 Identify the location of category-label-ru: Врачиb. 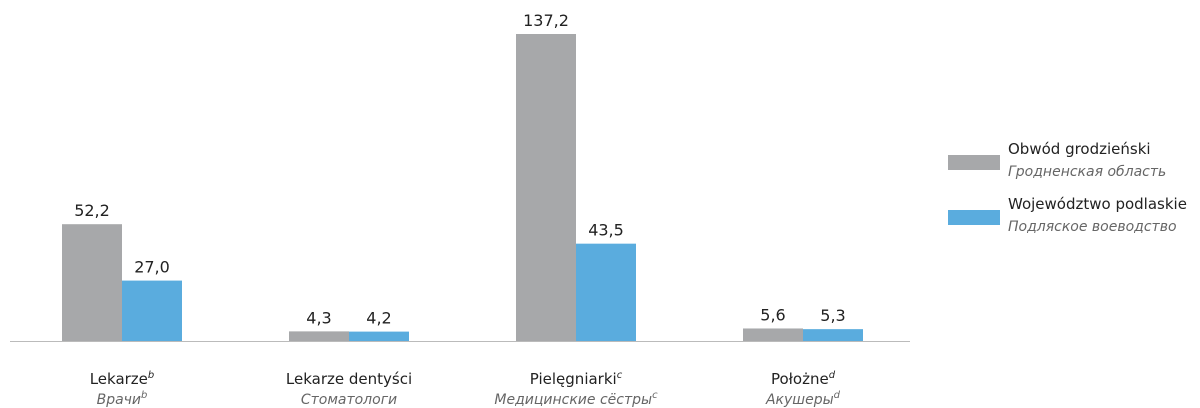
(122, 399).